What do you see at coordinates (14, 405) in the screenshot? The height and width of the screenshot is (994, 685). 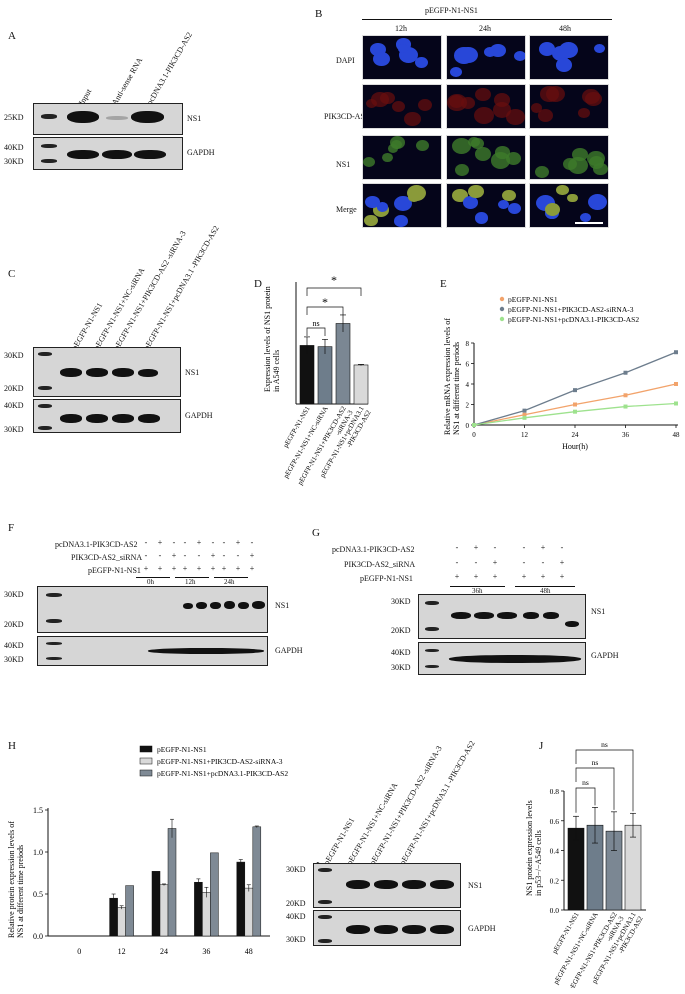 I see `marker-label: 40KD` at bounding box center [14, 405].